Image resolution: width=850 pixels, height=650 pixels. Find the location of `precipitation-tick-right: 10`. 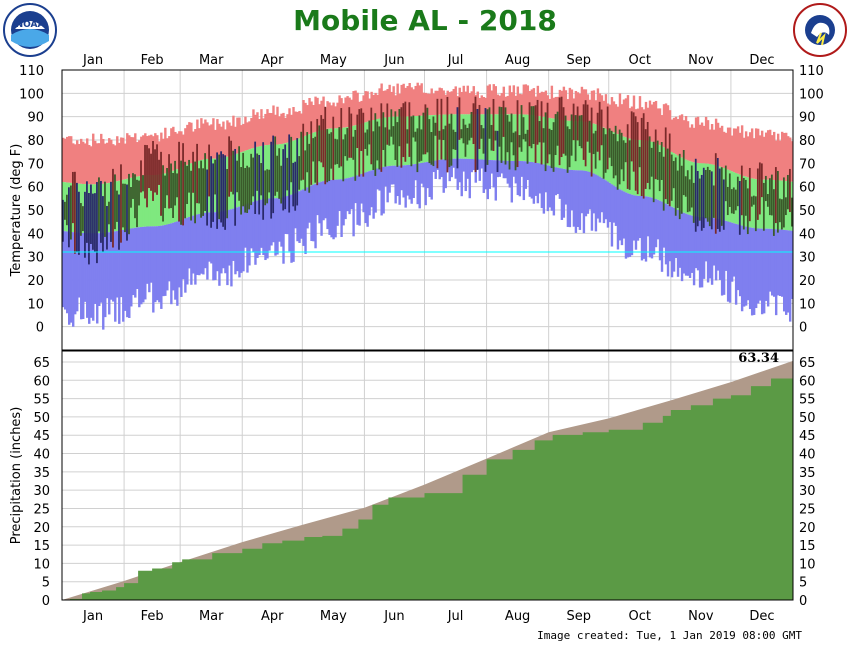

precipitation-tick-right: 10 is located at coordinates (807, 564).